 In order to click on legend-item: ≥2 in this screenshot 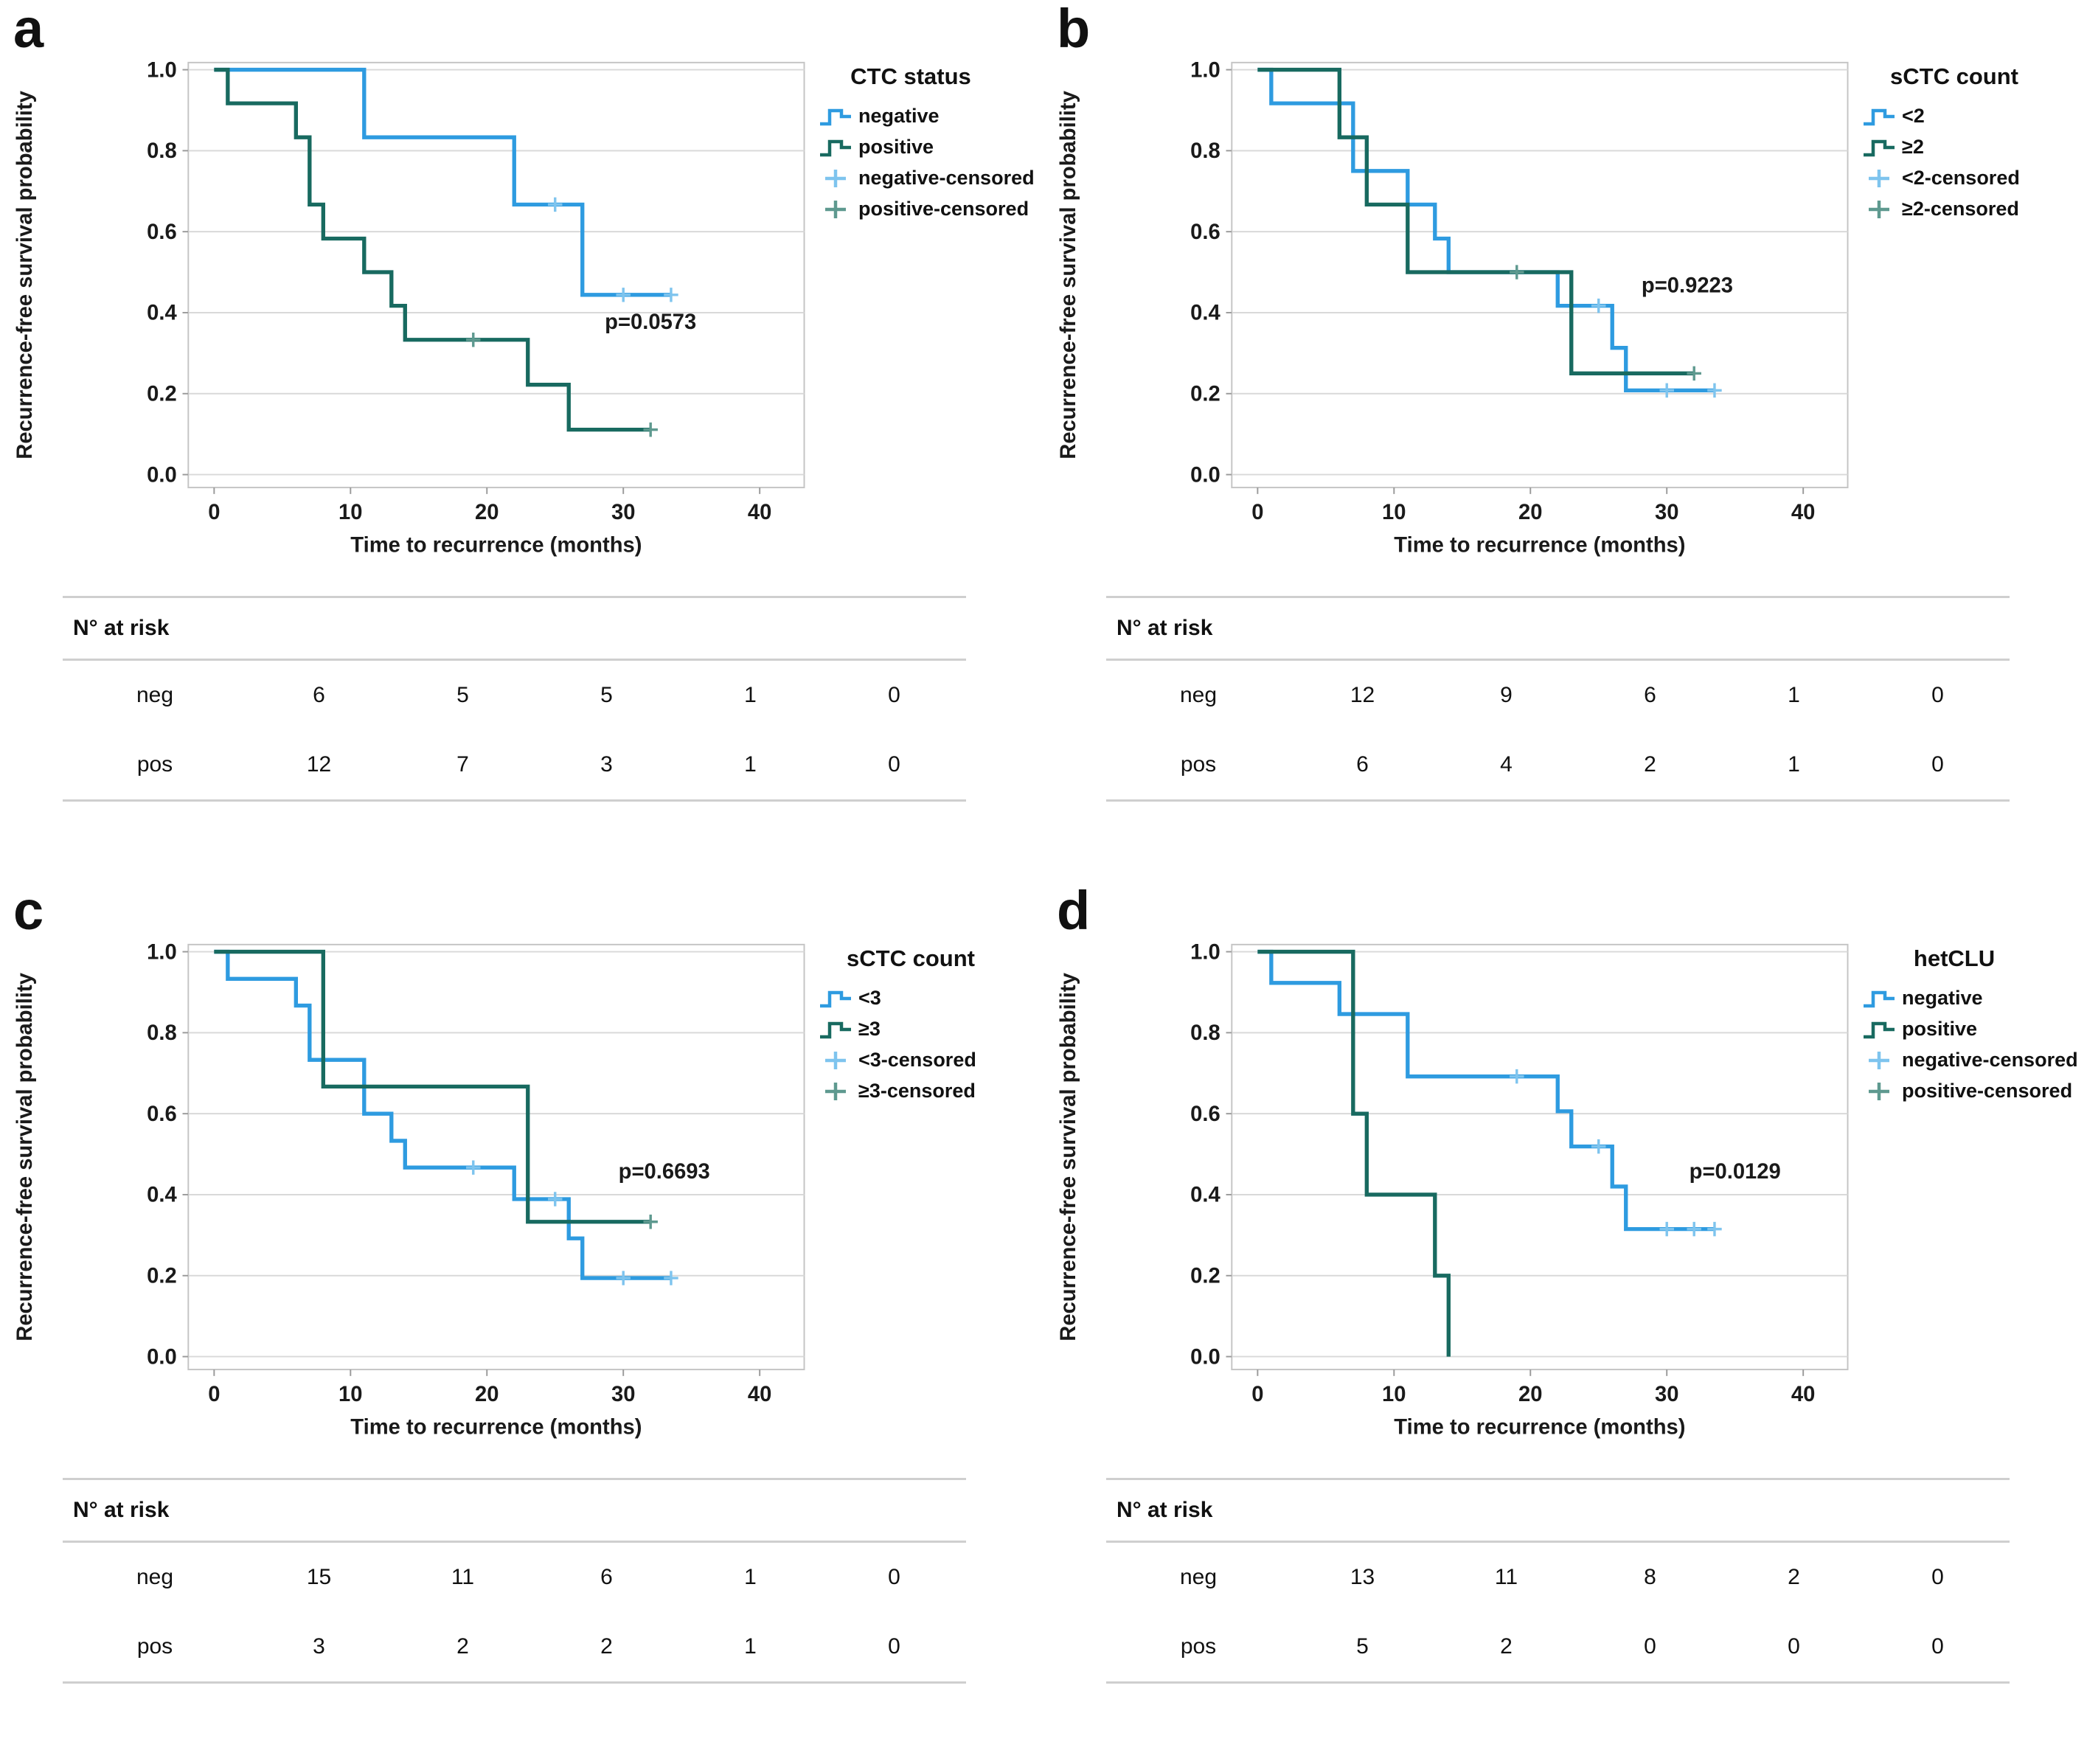, I will do `click(1971, 147)`.